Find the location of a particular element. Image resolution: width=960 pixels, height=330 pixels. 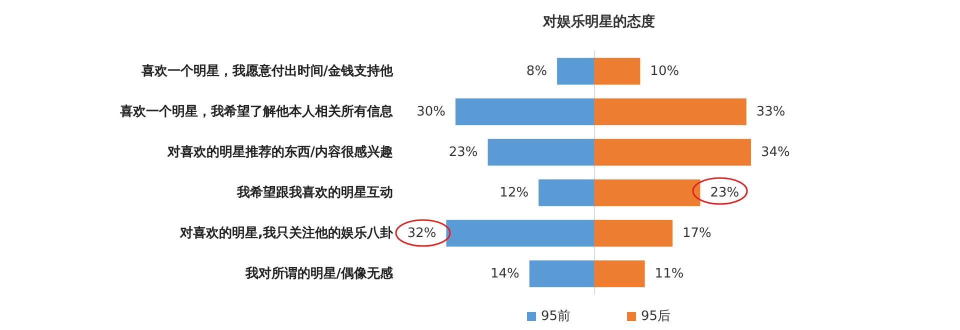

legend-label: 95后 is located at coordinates (656, 316).